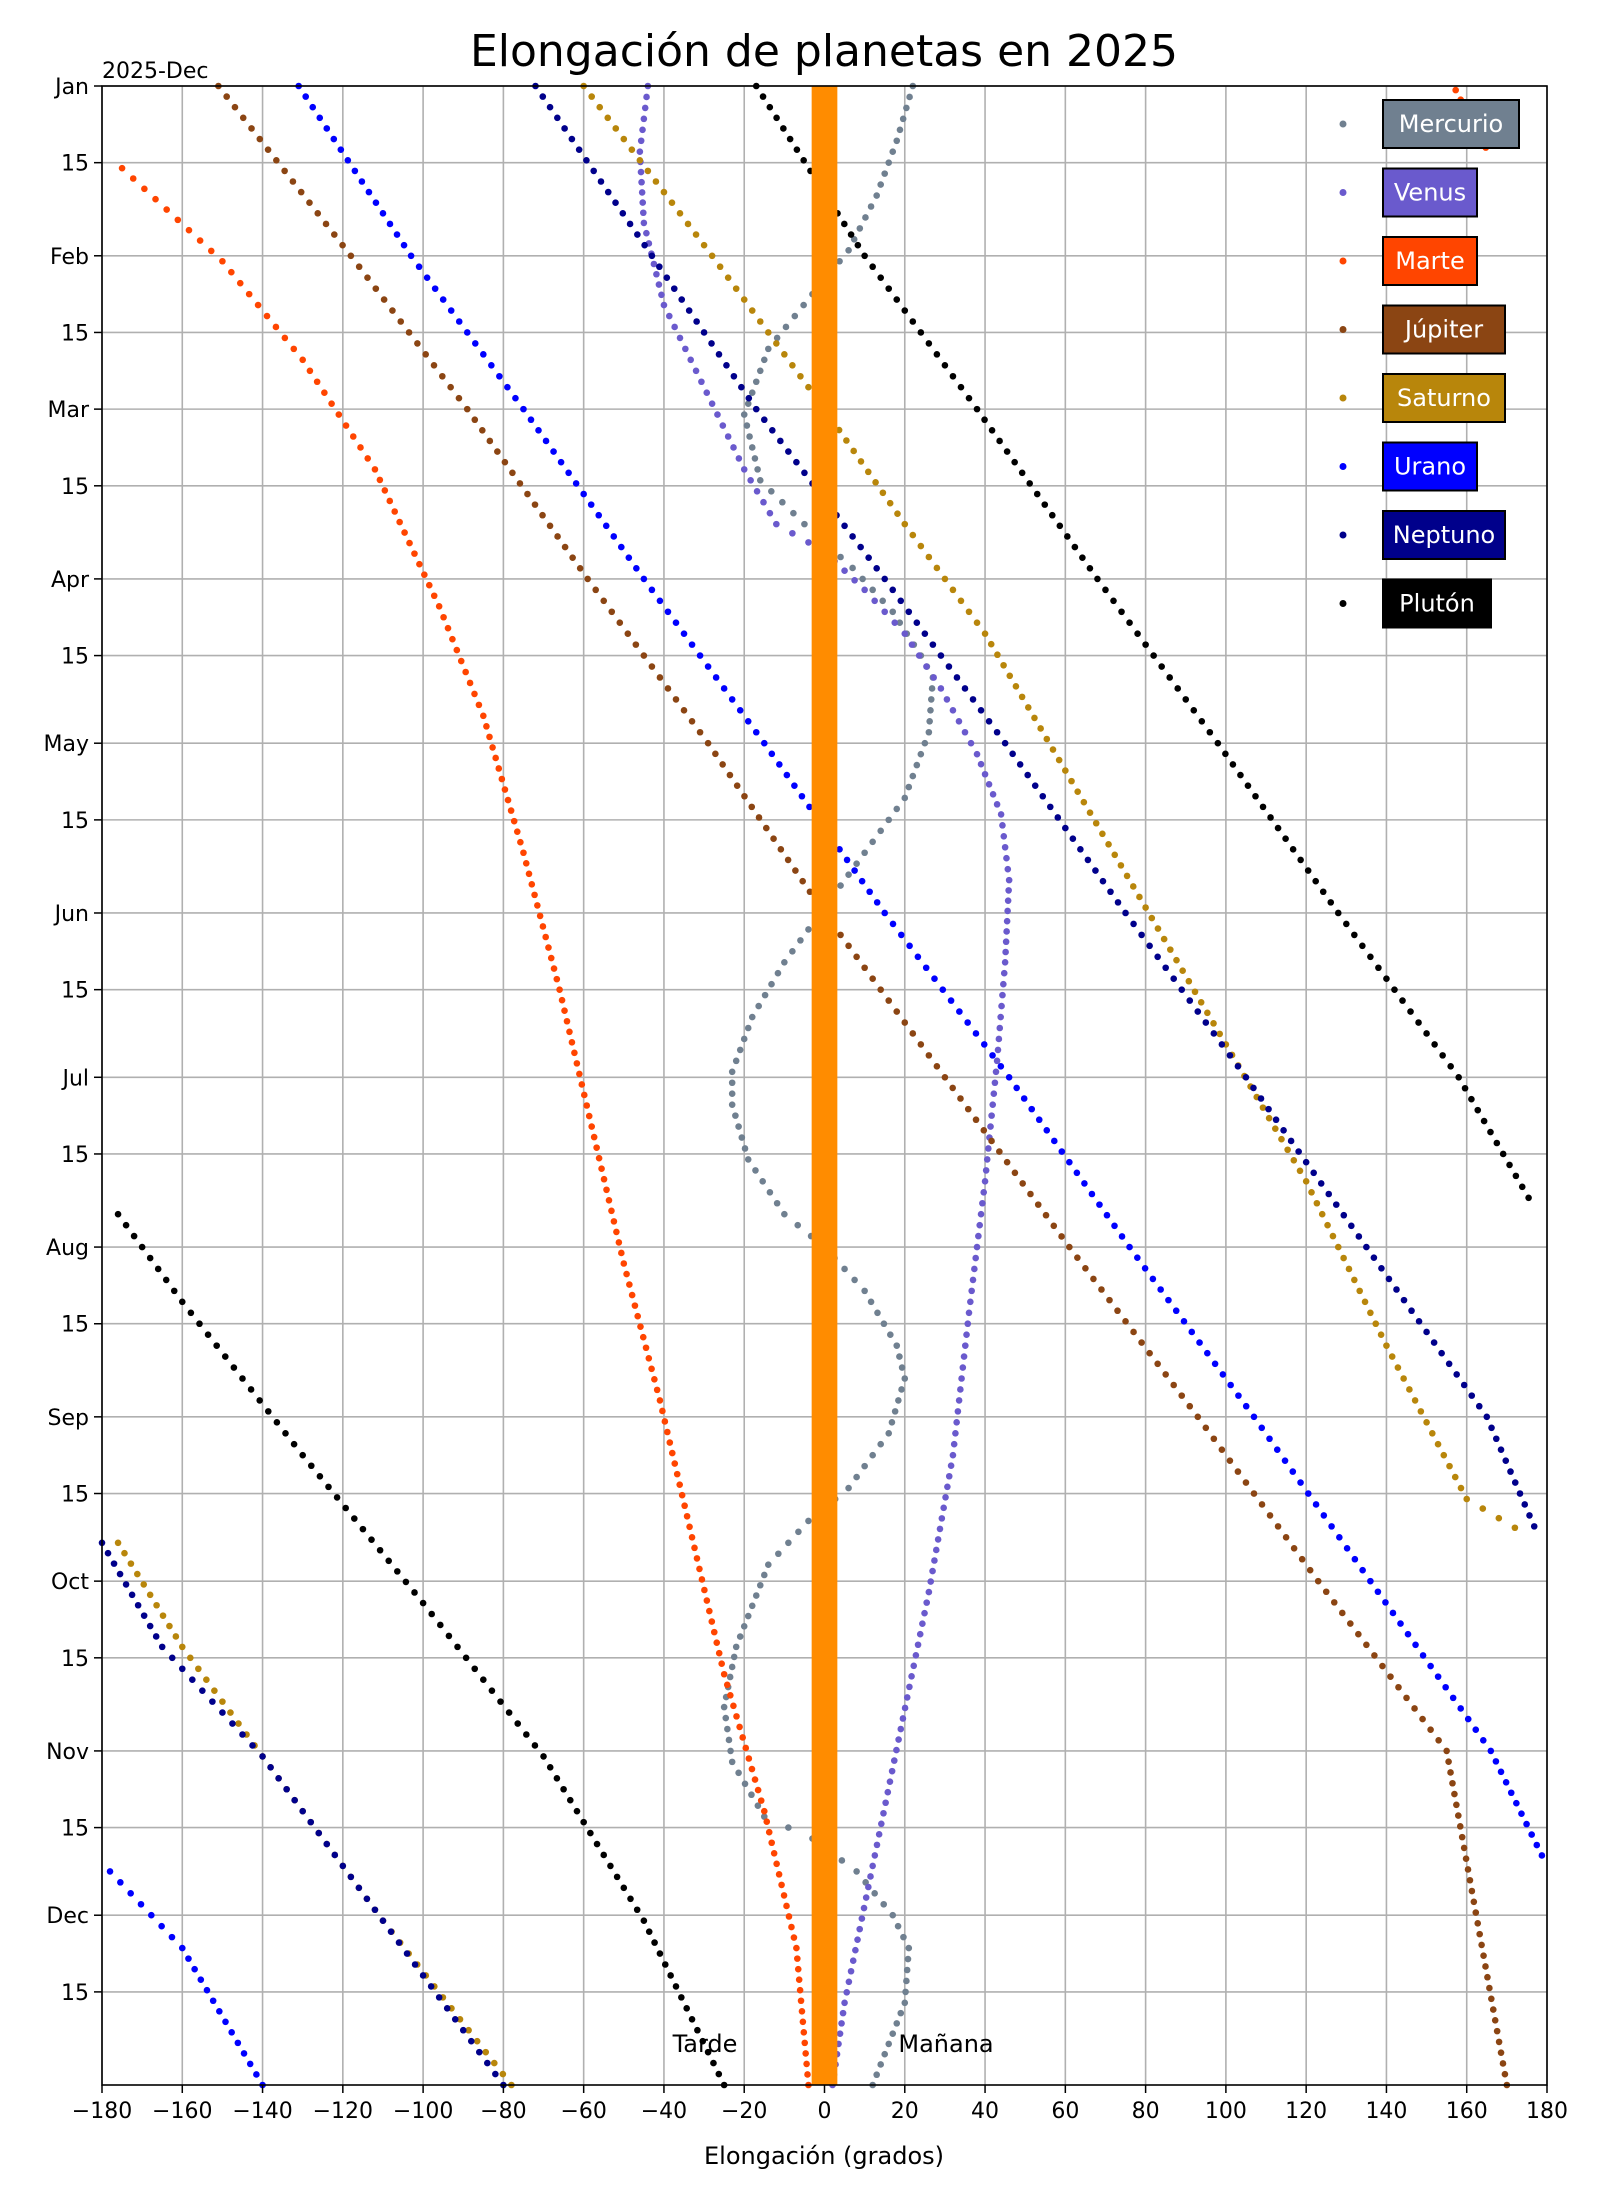  I want to click on x-tick-label: 20, so click(905, 2111).